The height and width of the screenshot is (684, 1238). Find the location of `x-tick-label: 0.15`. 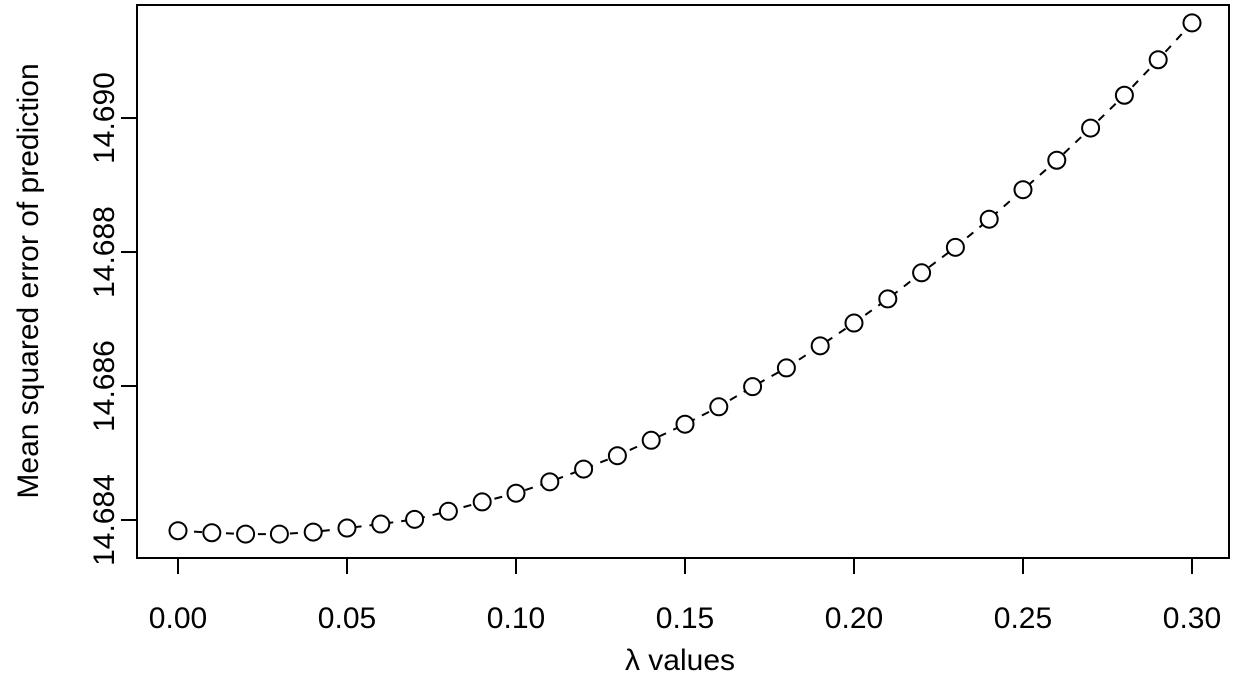

x-tick-label: 0.15 is located at coordinates (685, 618).